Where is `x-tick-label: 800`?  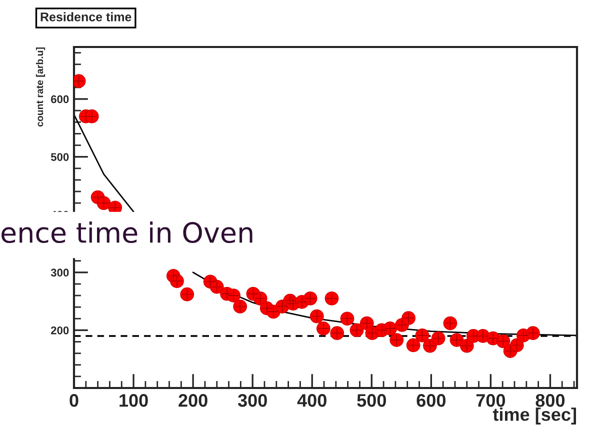 x-tick-label: 800 is located at coordinates (550, 400).